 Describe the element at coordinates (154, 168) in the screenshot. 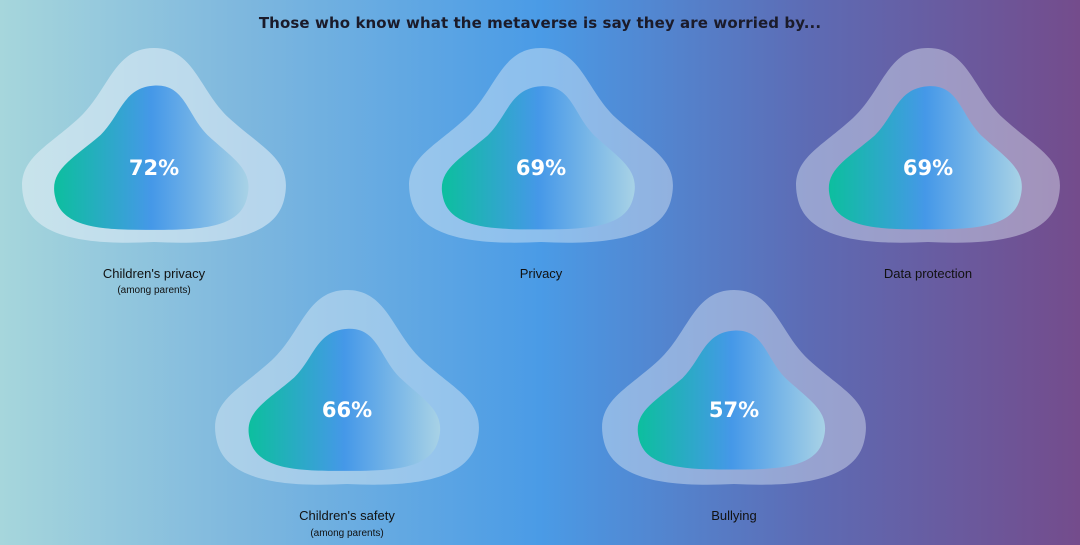

I see `value-label: 72%` at that location.